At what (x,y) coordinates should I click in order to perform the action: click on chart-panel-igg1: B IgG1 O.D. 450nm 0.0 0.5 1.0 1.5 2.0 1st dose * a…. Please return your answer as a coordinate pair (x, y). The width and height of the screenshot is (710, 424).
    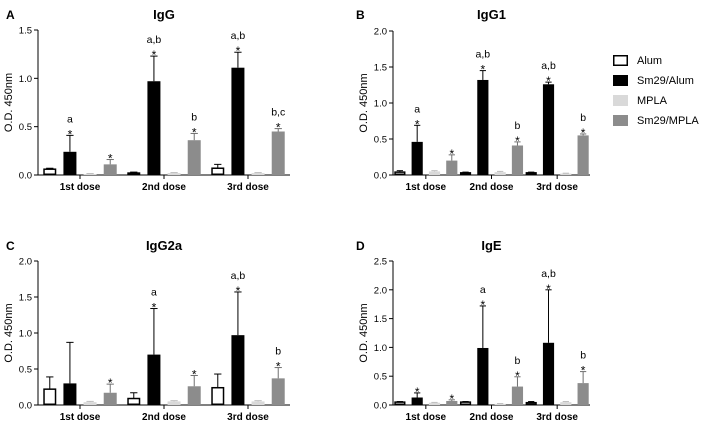
    Looking at the image, I should click on (473, 100).